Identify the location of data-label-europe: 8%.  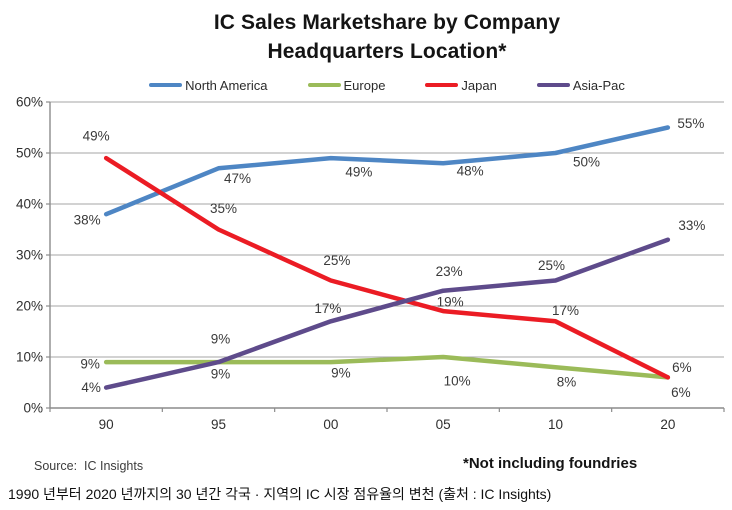
(567, 382).